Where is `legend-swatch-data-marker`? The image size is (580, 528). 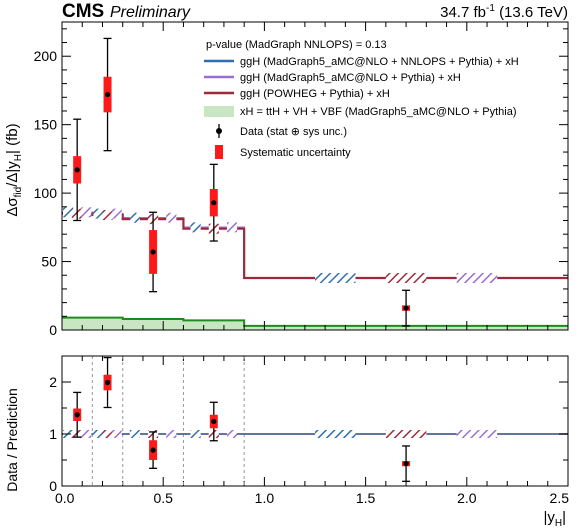 legend-swatch-data-marker is located at coordinates (219, 131).